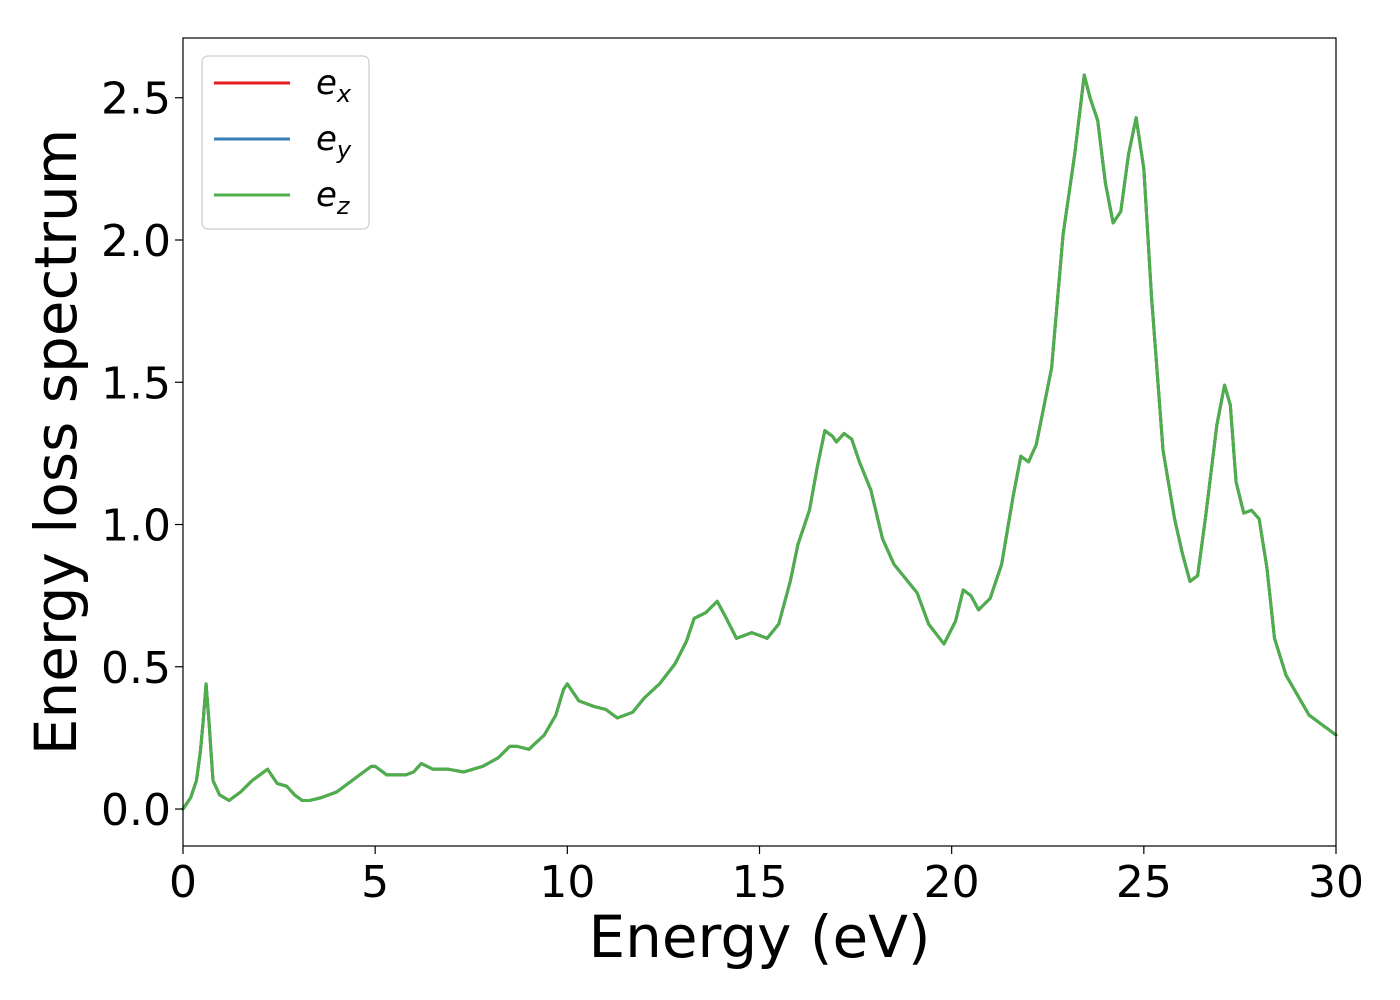 The width and height of the screenshot is (1400, 1000). Describe the element at coordinates (952, 882) in the screenshot. I see `x-tick-label: 20` at that location.